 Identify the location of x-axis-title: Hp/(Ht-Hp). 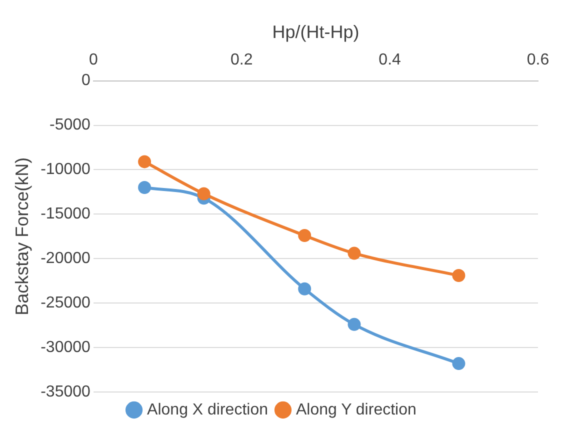
(316, 32).